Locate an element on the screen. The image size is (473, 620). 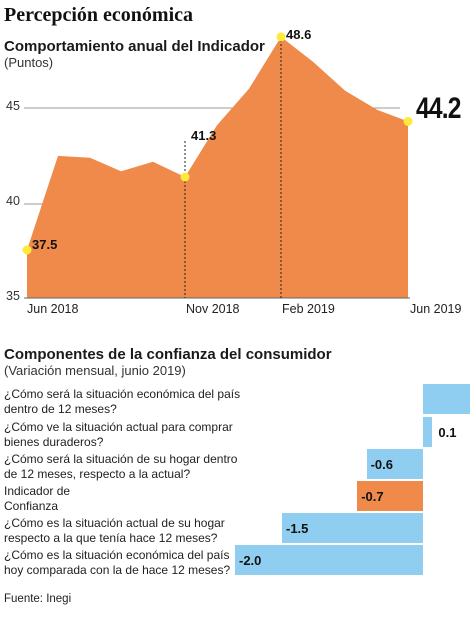
chart1-title: Comportamiento anual del Indicador is located at coordinates (134, 46).